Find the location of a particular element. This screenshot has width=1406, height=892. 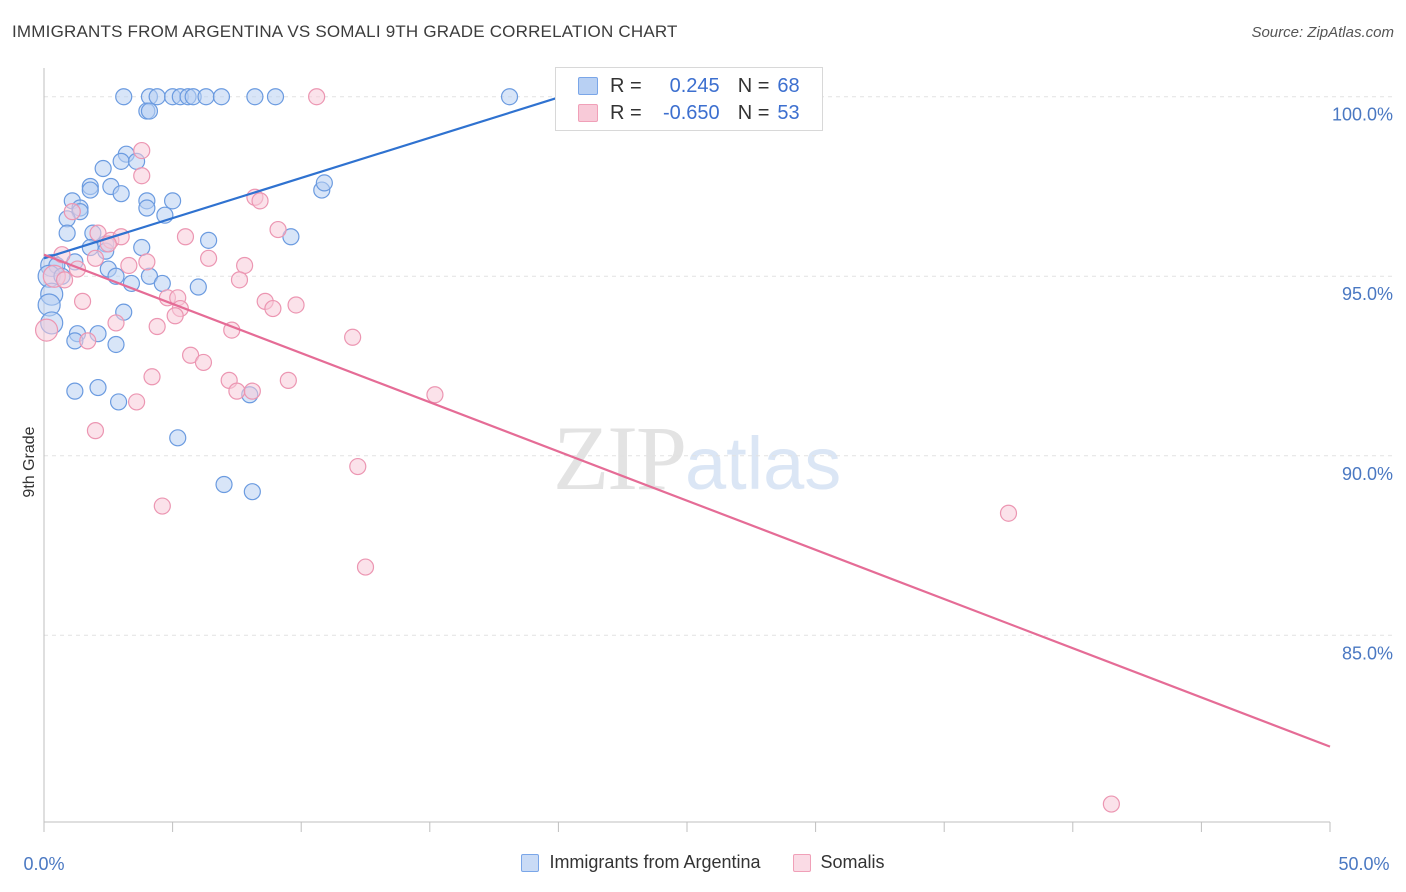

y-tick-label: 100.0% is located at coordinates (1362, 115).